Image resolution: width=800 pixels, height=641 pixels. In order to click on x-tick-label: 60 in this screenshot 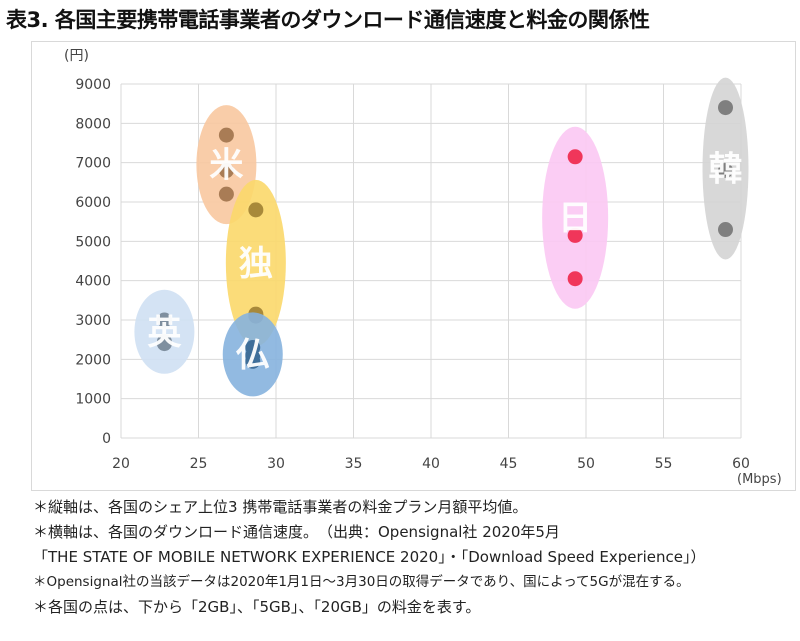, I will do `click(741, 464)`.